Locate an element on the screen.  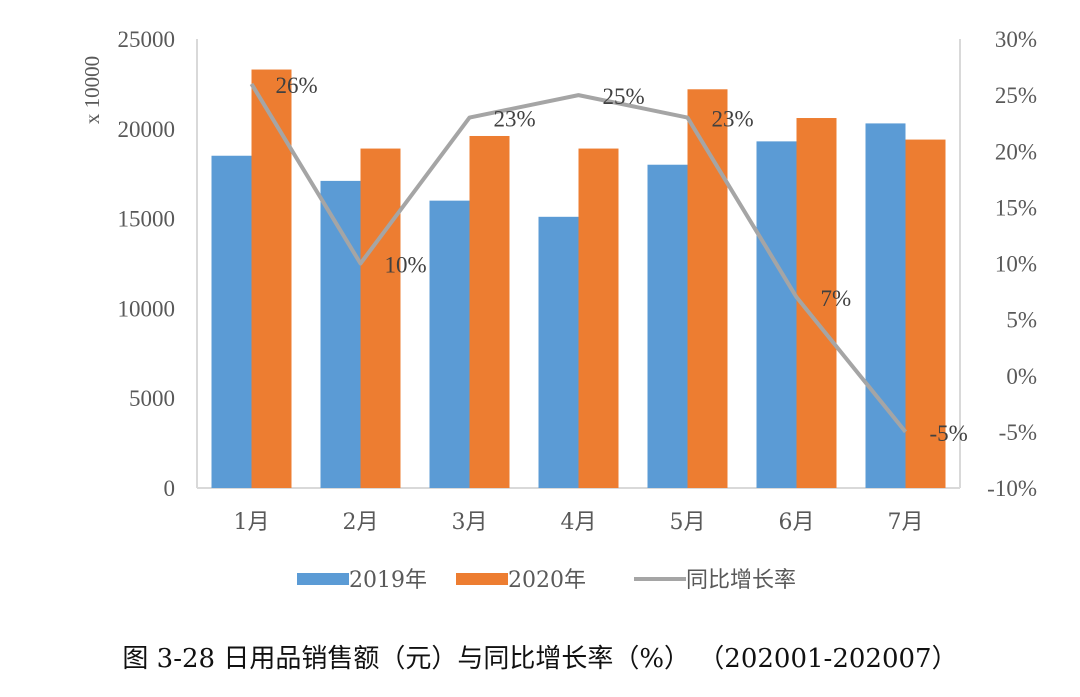
right-tick-label: 15% is located at coordinates (1016, 207).